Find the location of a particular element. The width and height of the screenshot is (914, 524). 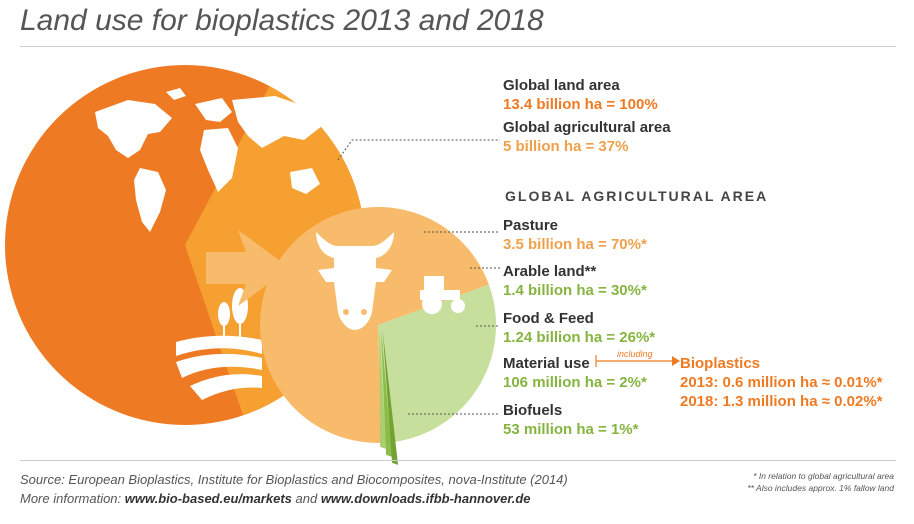

arable-name: Arable land** is located at coordinates (550, 271).